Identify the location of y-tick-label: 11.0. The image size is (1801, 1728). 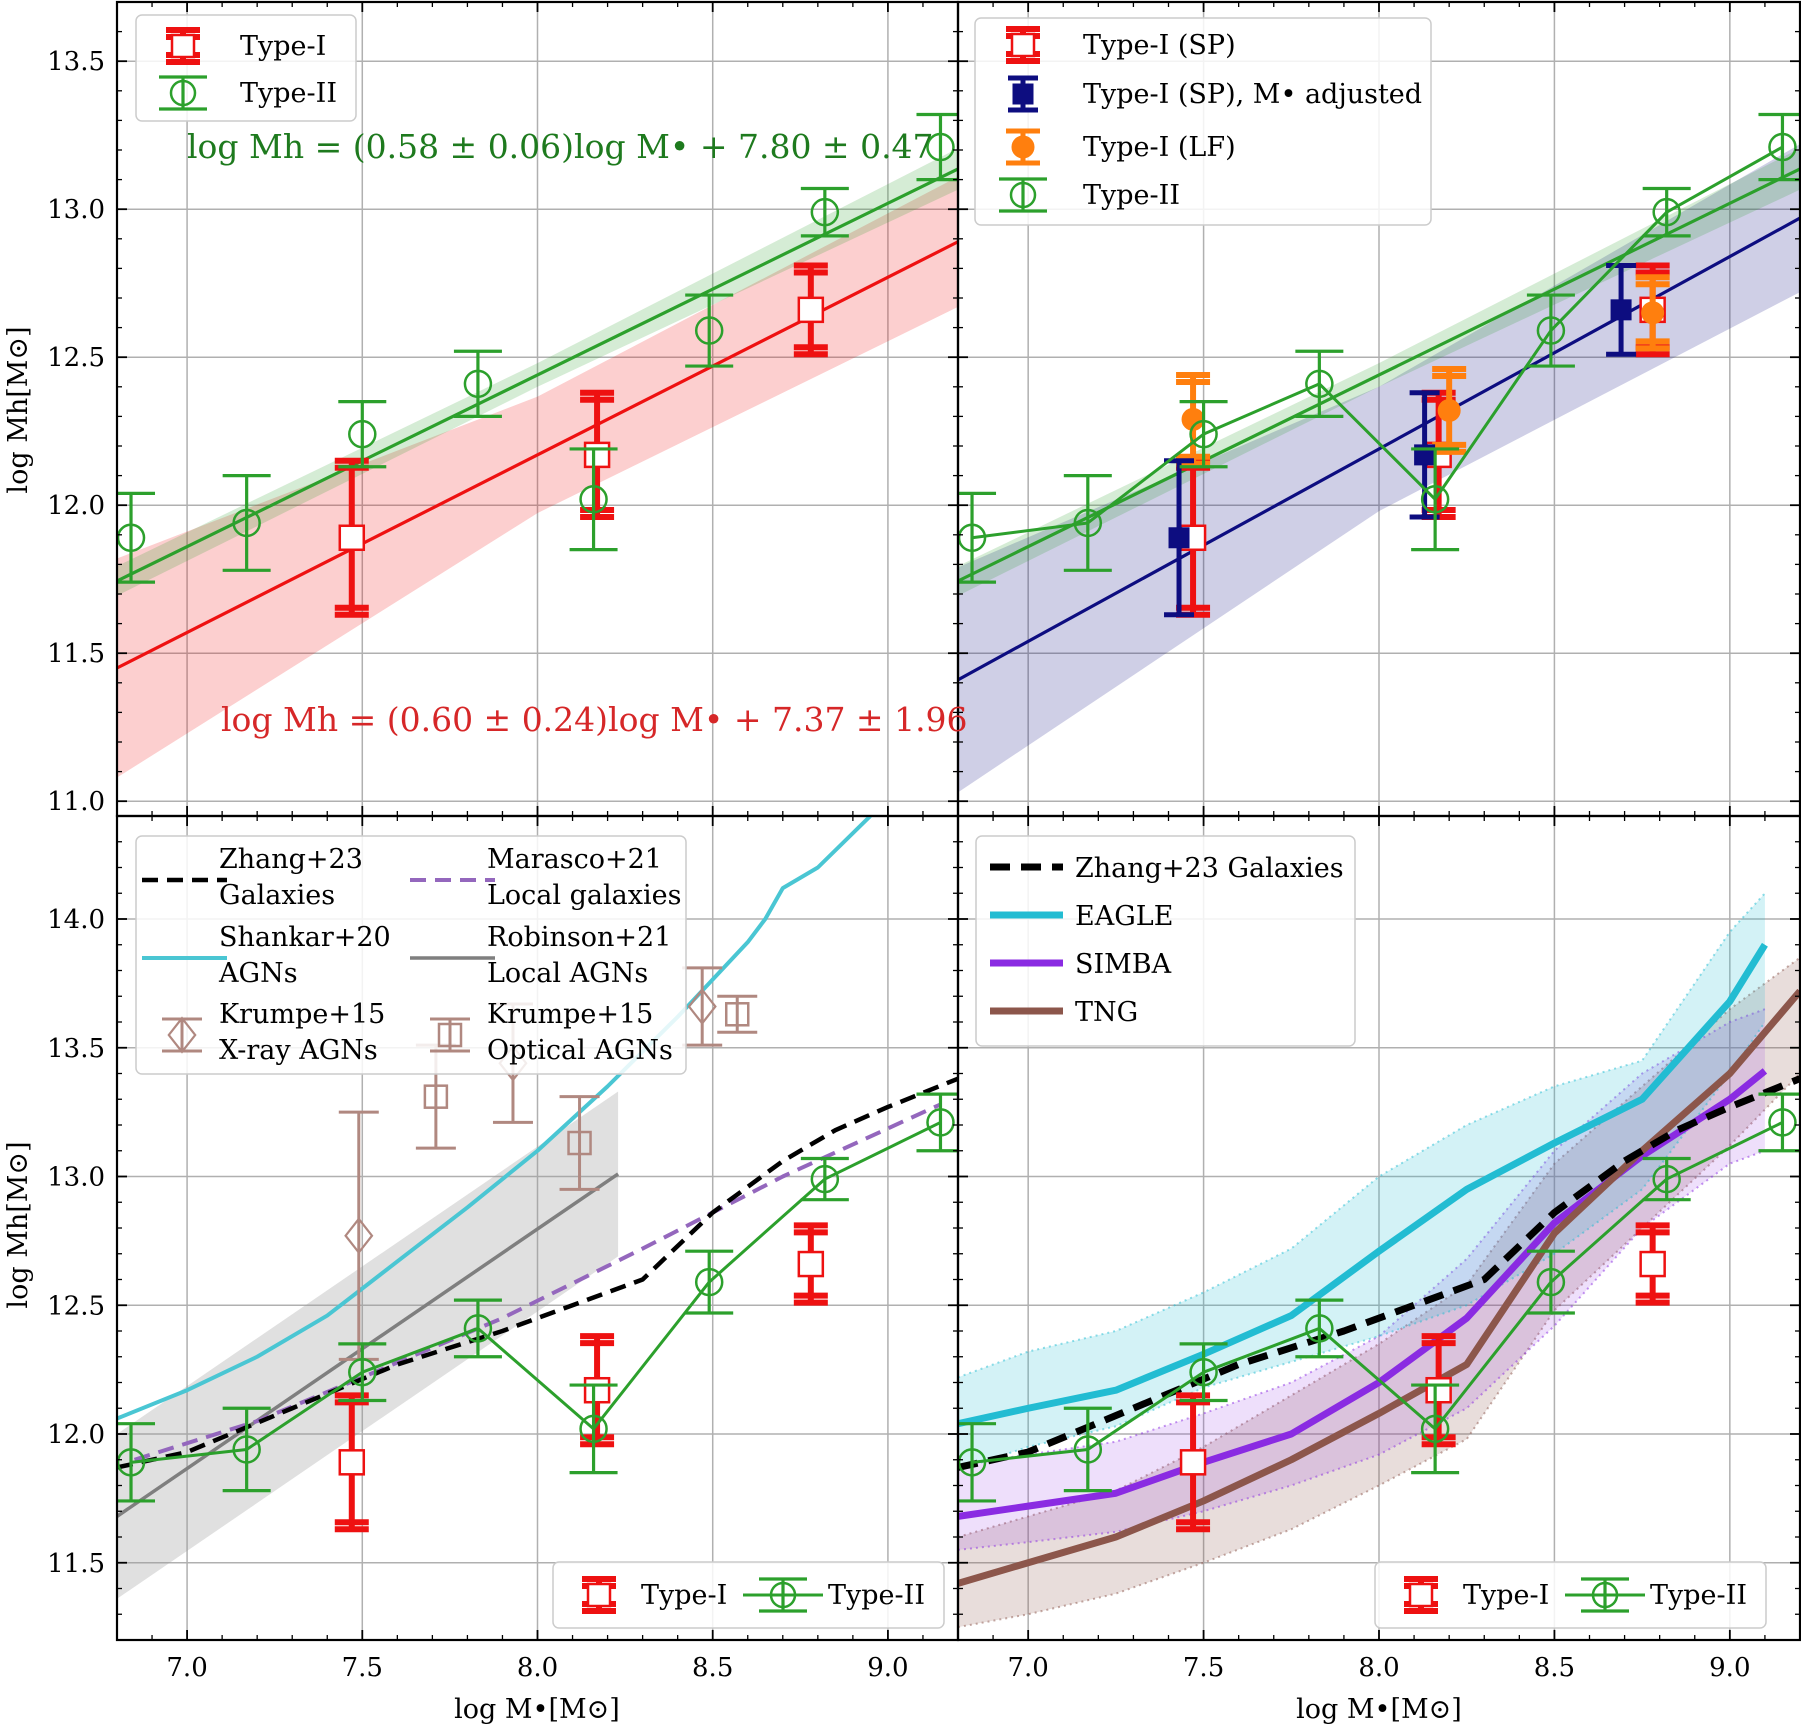
(76, 802).